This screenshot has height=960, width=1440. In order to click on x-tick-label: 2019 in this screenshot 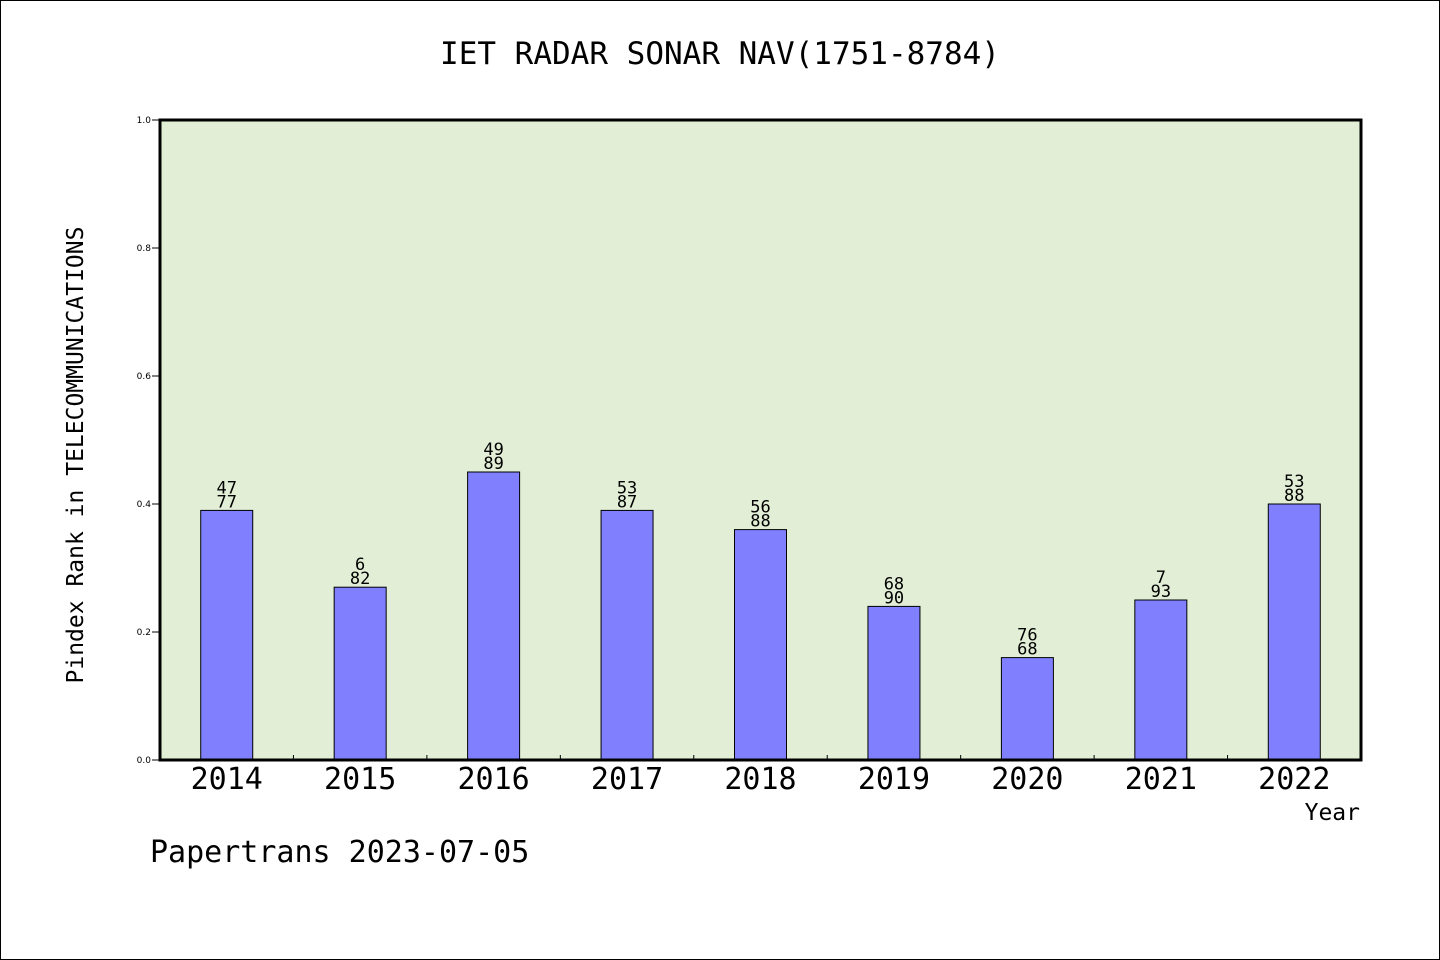, I will do `click(894, 779)`.